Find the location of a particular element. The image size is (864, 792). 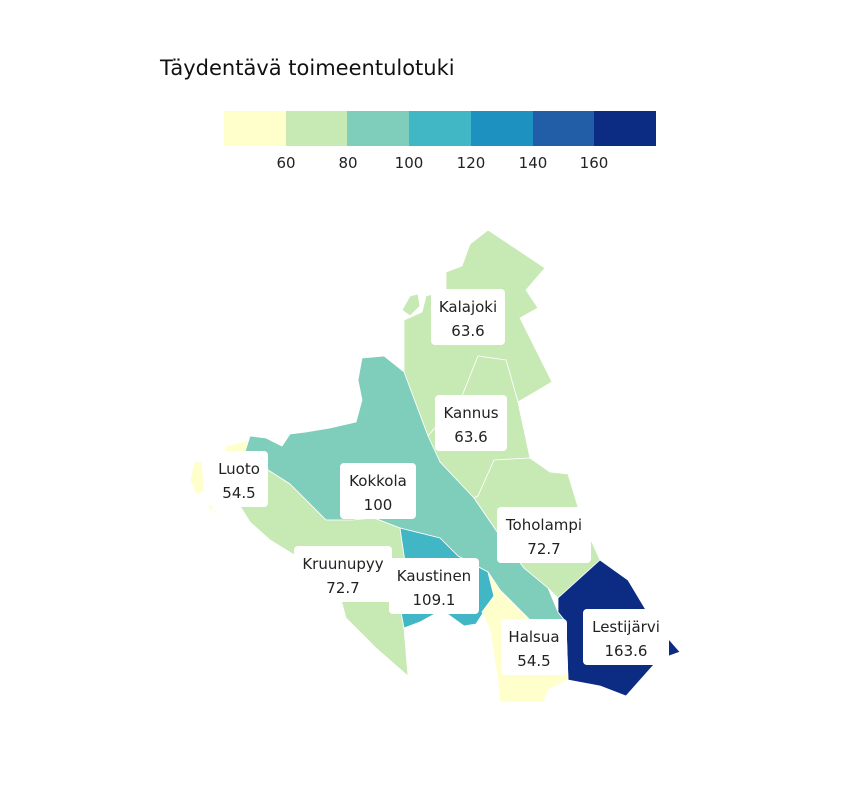

label-kannus: Kannus 63.6 is located at coordinates (471, 423).